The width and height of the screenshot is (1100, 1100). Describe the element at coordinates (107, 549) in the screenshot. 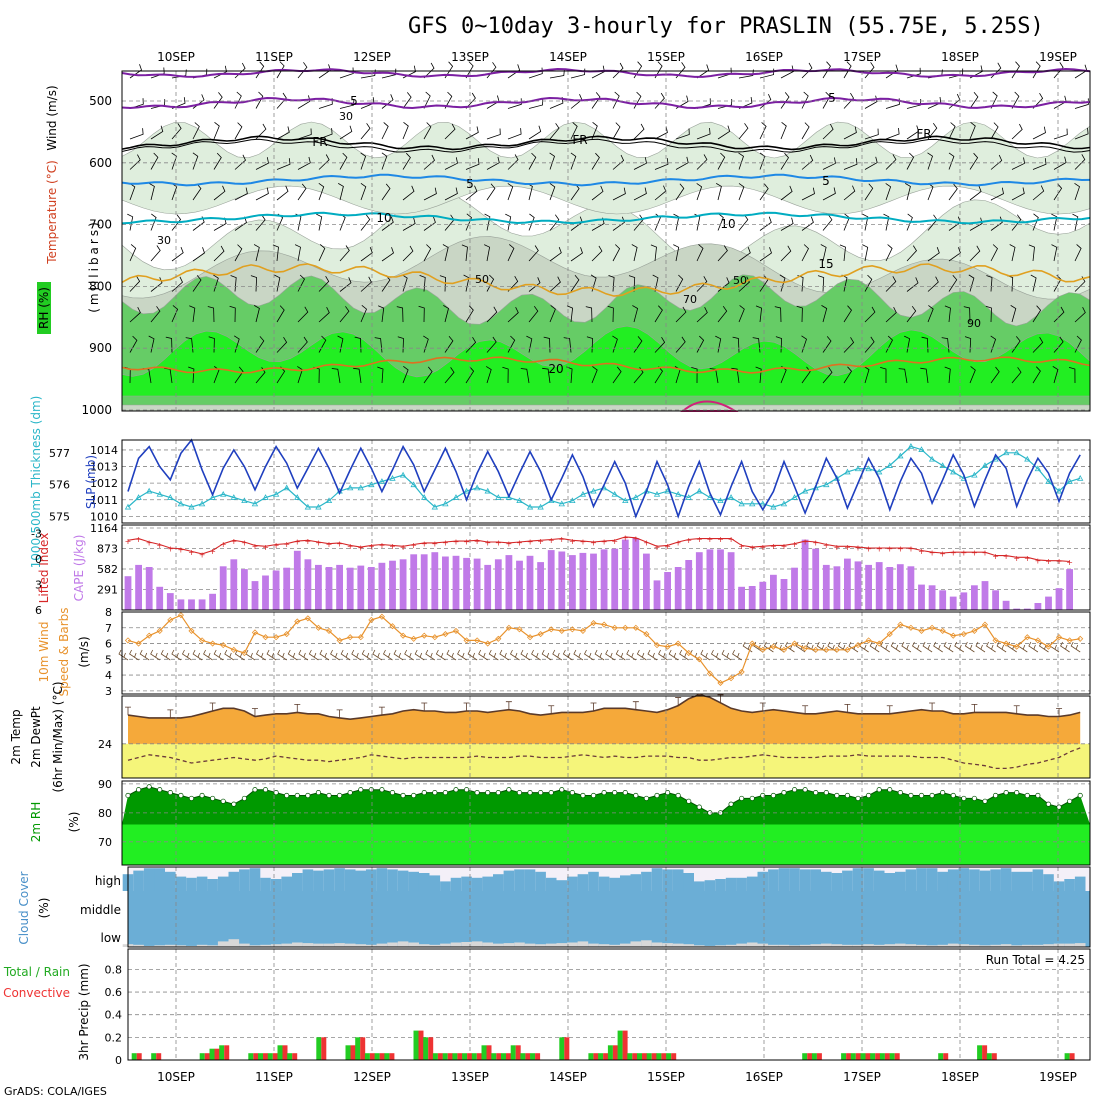

I see `cape-tick: 873` at that location.